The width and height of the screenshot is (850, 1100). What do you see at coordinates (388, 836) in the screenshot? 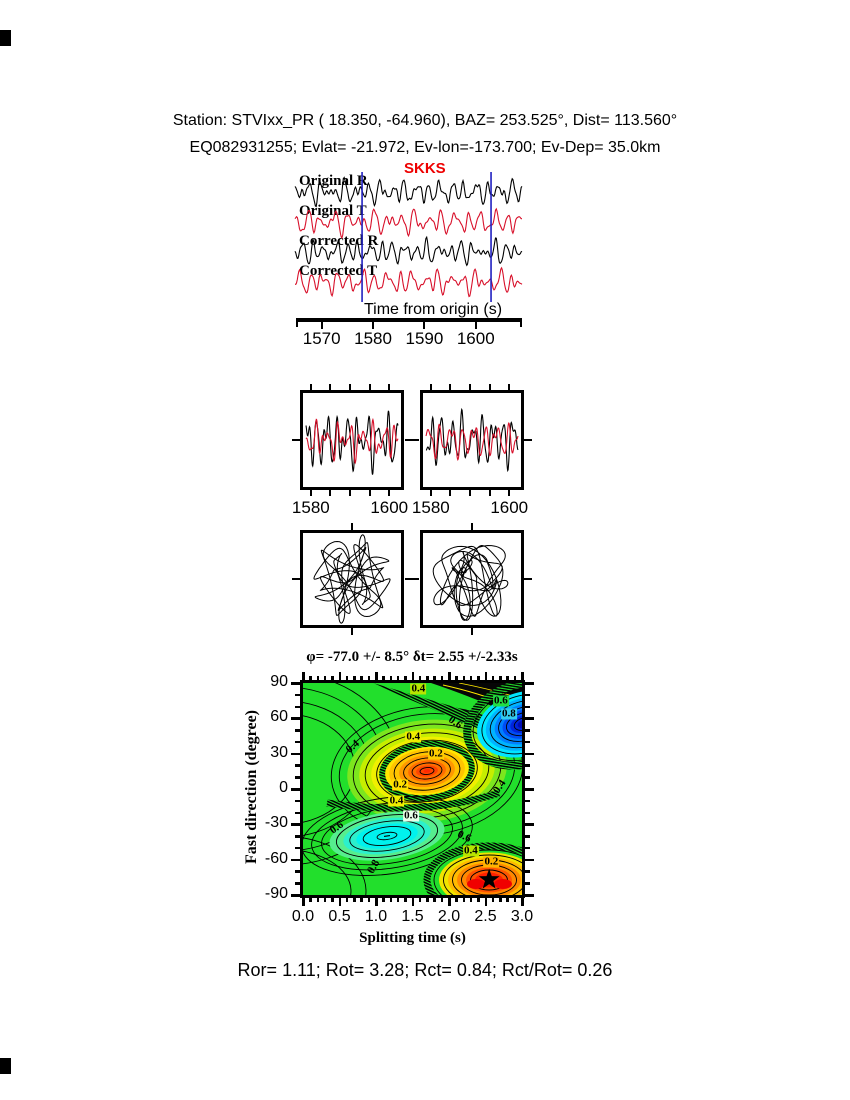
I see `contour-low-cyan` at bounding box center [388, 836].